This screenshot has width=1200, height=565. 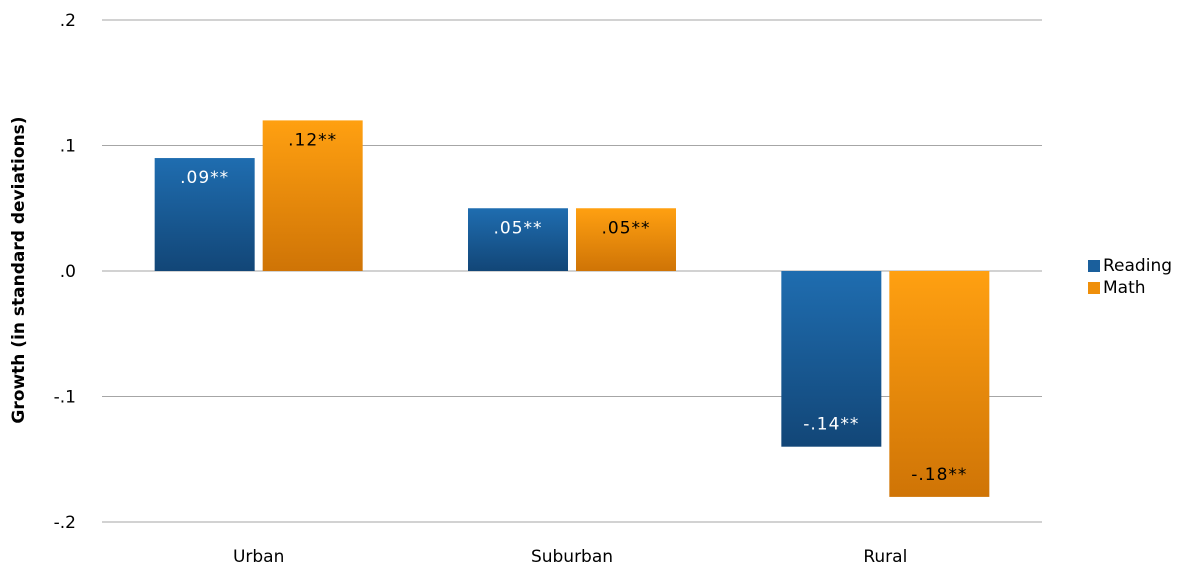 I want to click on legend-label-reading: Reading, so click(x=1138, y=266).